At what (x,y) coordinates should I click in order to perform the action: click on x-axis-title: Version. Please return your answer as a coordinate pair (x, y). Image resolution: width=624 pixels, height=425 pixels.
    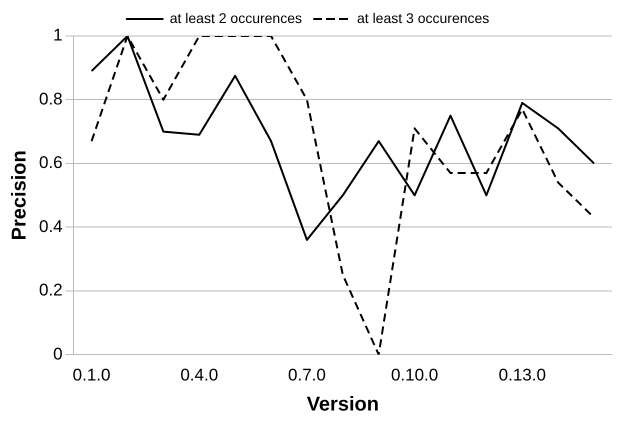
    Looking at the image, I should click on (342, 405).